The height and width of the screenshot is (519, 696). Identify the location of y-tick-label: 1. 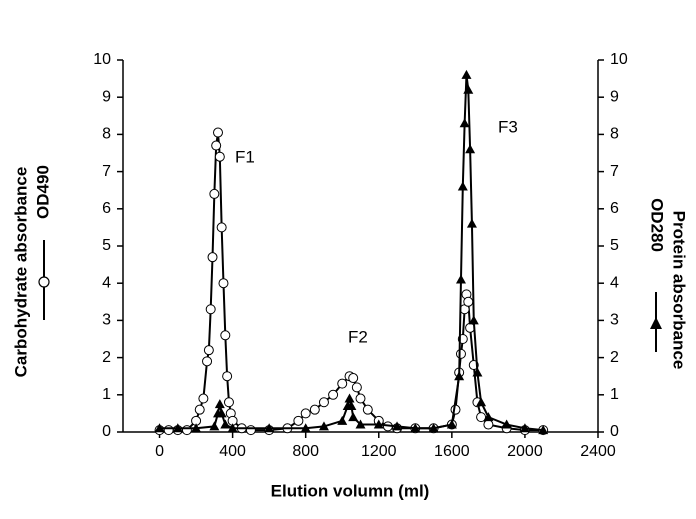
(106, 394).